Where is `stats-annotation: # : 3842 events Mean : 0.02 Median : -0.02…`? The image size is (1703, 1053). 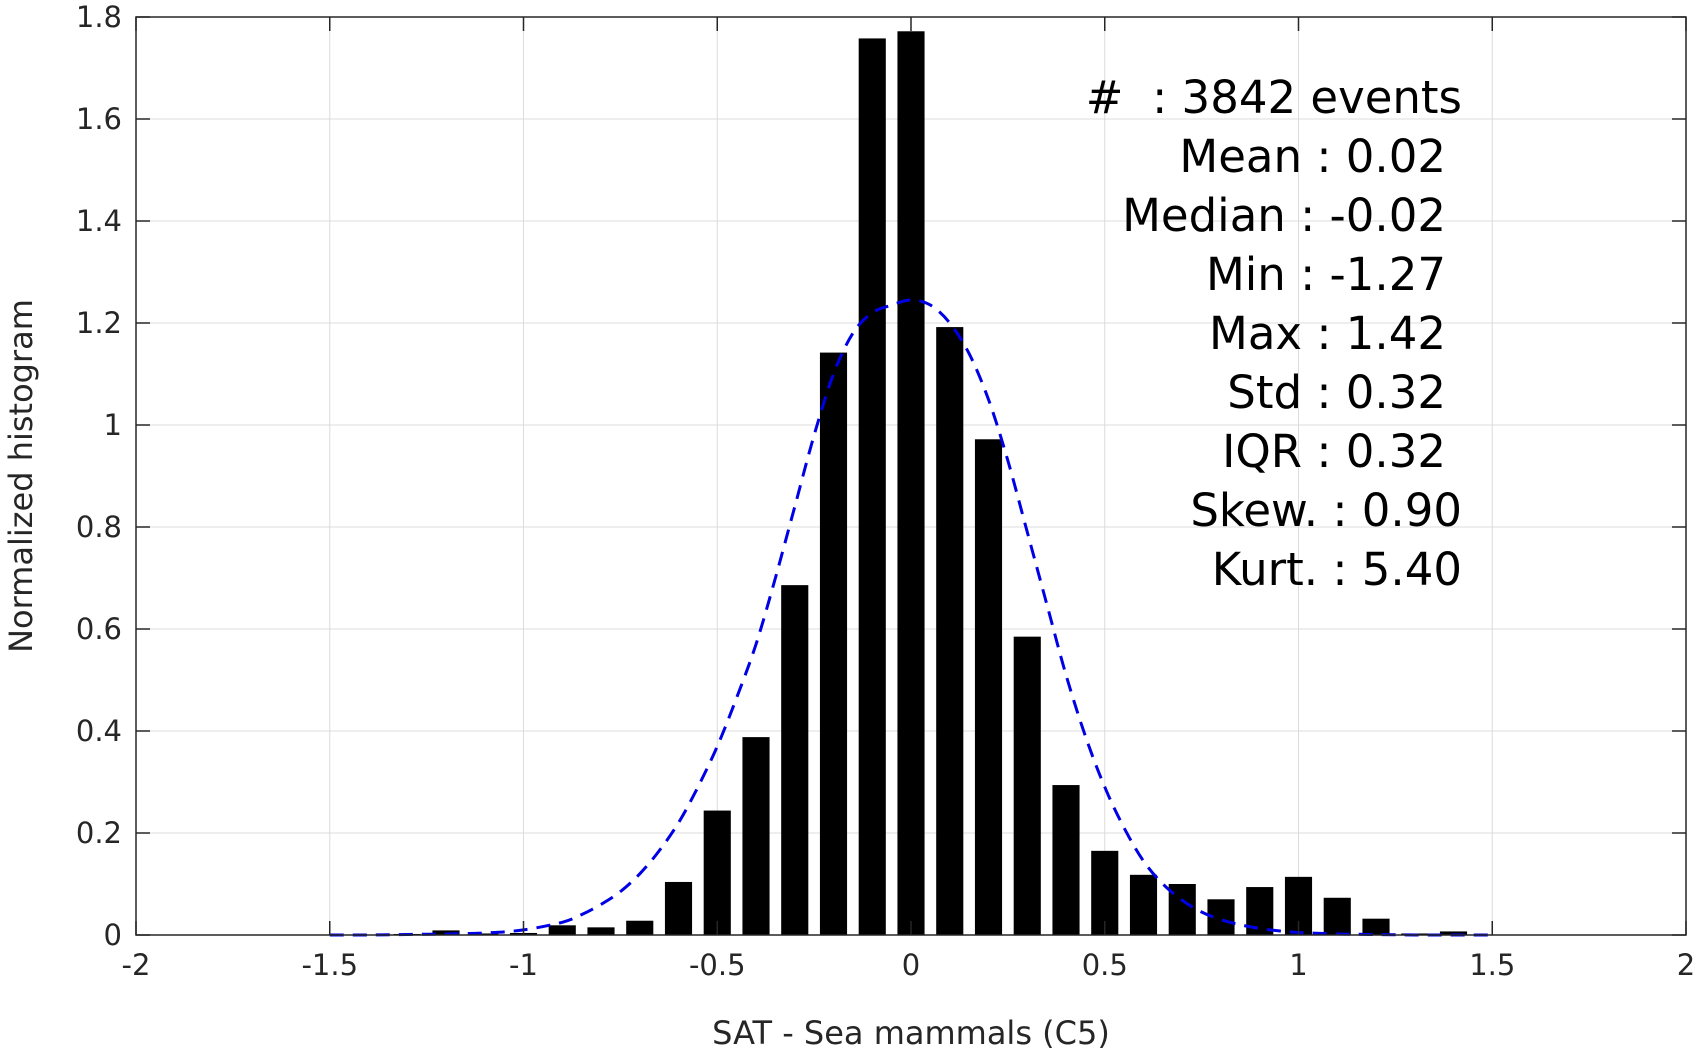 stats-annotation: # : 3842 events Mean : 0.02 Median : -0.02… is located at coordinates (1274, 333).